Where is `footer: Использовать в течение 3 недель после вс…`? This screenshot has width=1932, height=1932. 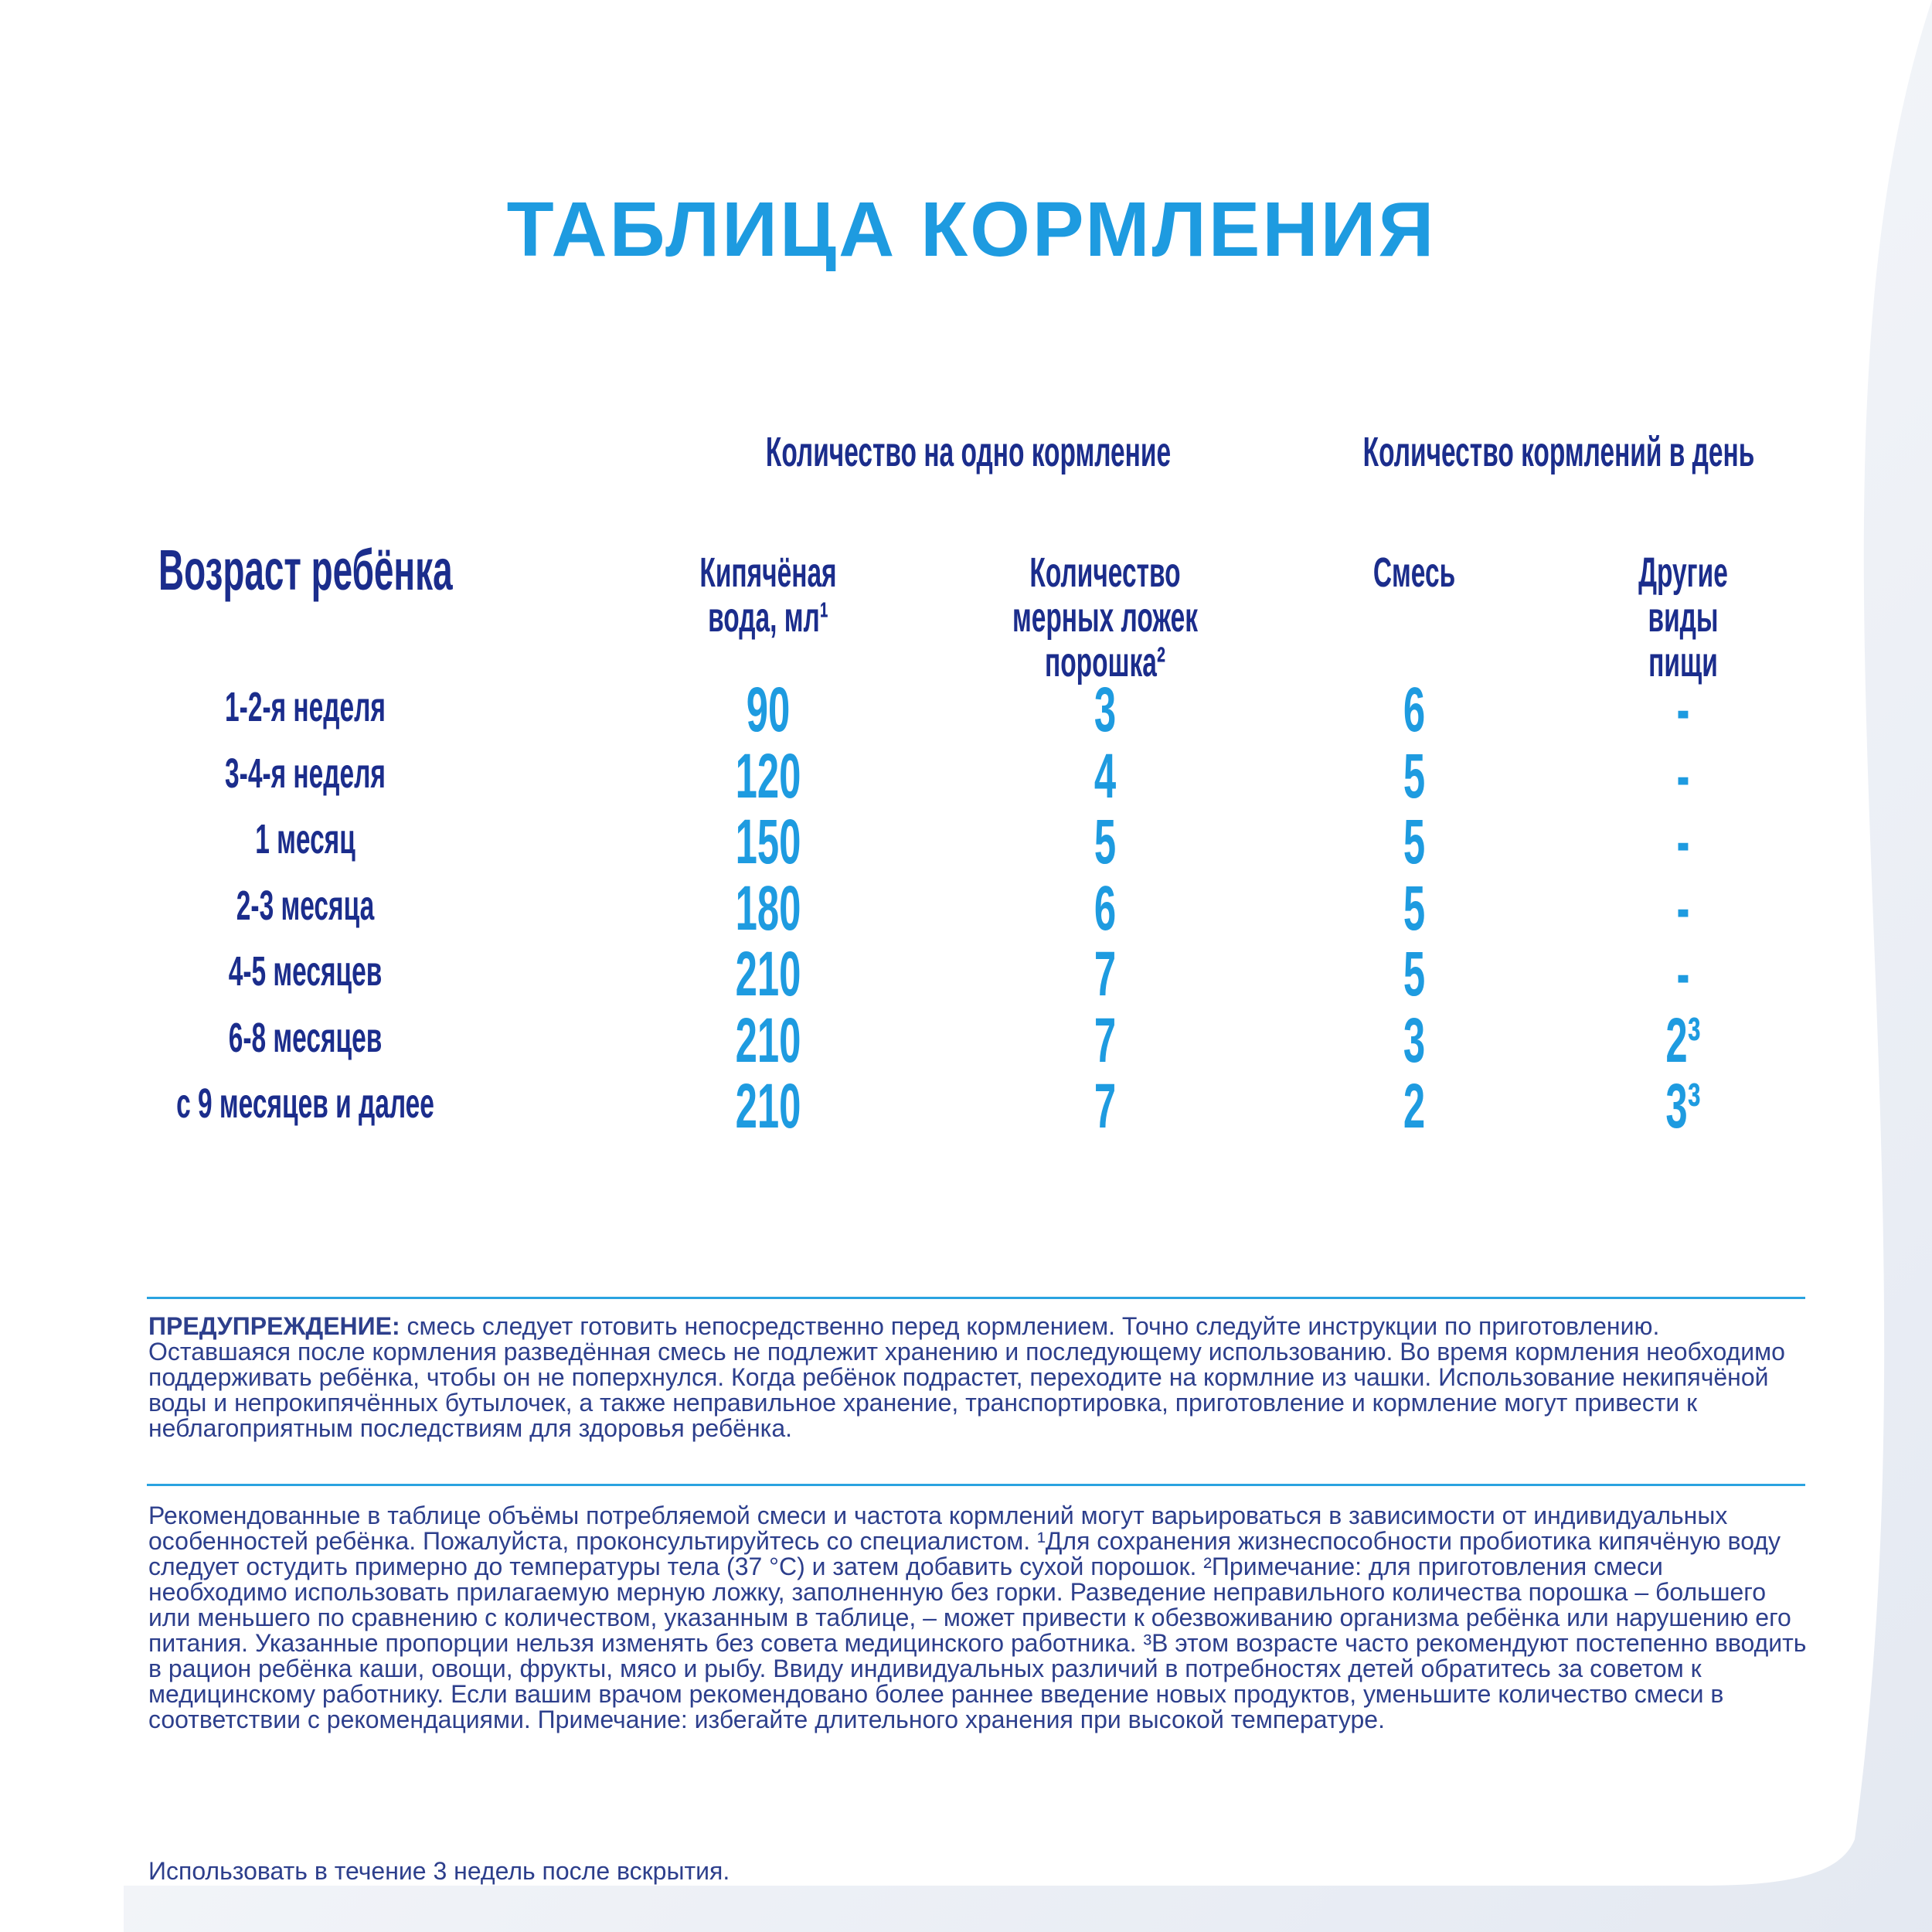
footer: Использовать в течение 3 недель после вс… is located at coordinates (439, 1871).